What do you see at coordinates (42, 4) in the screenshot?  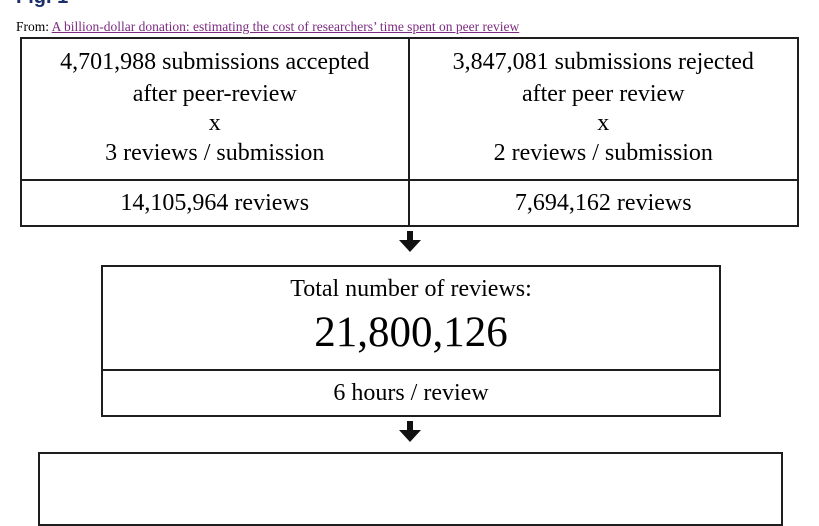 I see `figure-label: Fig. 1` at bounding box center [42, 4].